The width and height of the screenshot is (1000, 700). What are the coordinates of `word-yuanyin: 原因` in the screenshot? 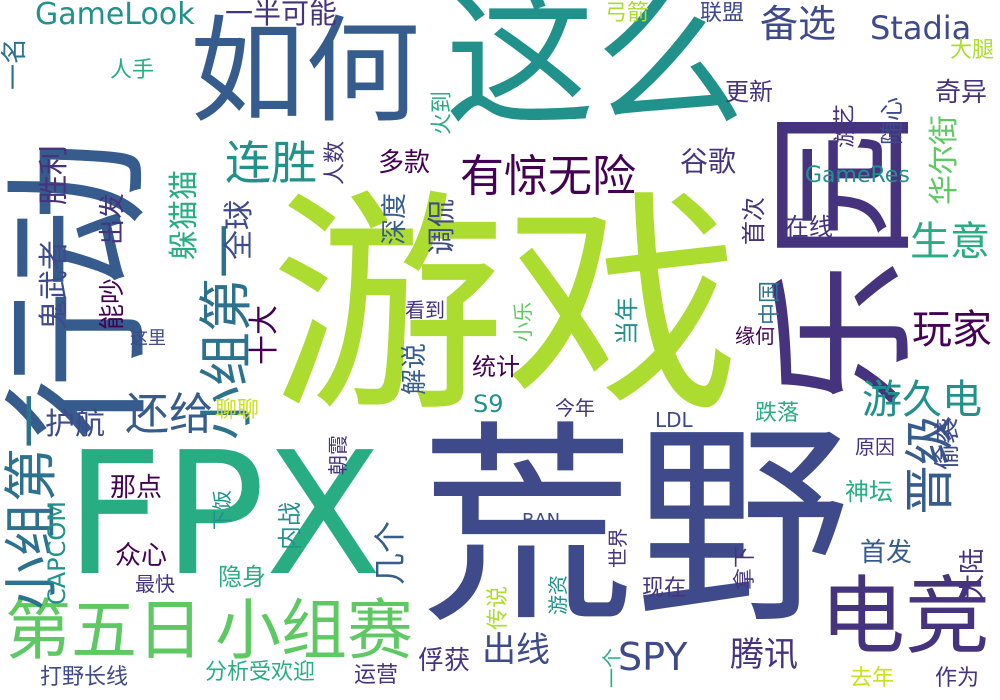 It's located at (875, 447).